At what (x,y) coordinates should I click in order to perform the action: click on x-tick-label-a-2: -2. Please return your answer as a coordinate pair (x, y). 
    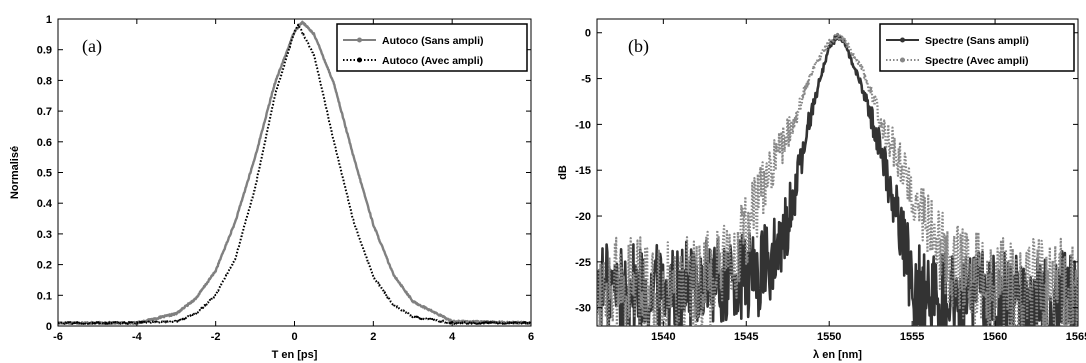
    Looking at the image, I should click on (216, 337).